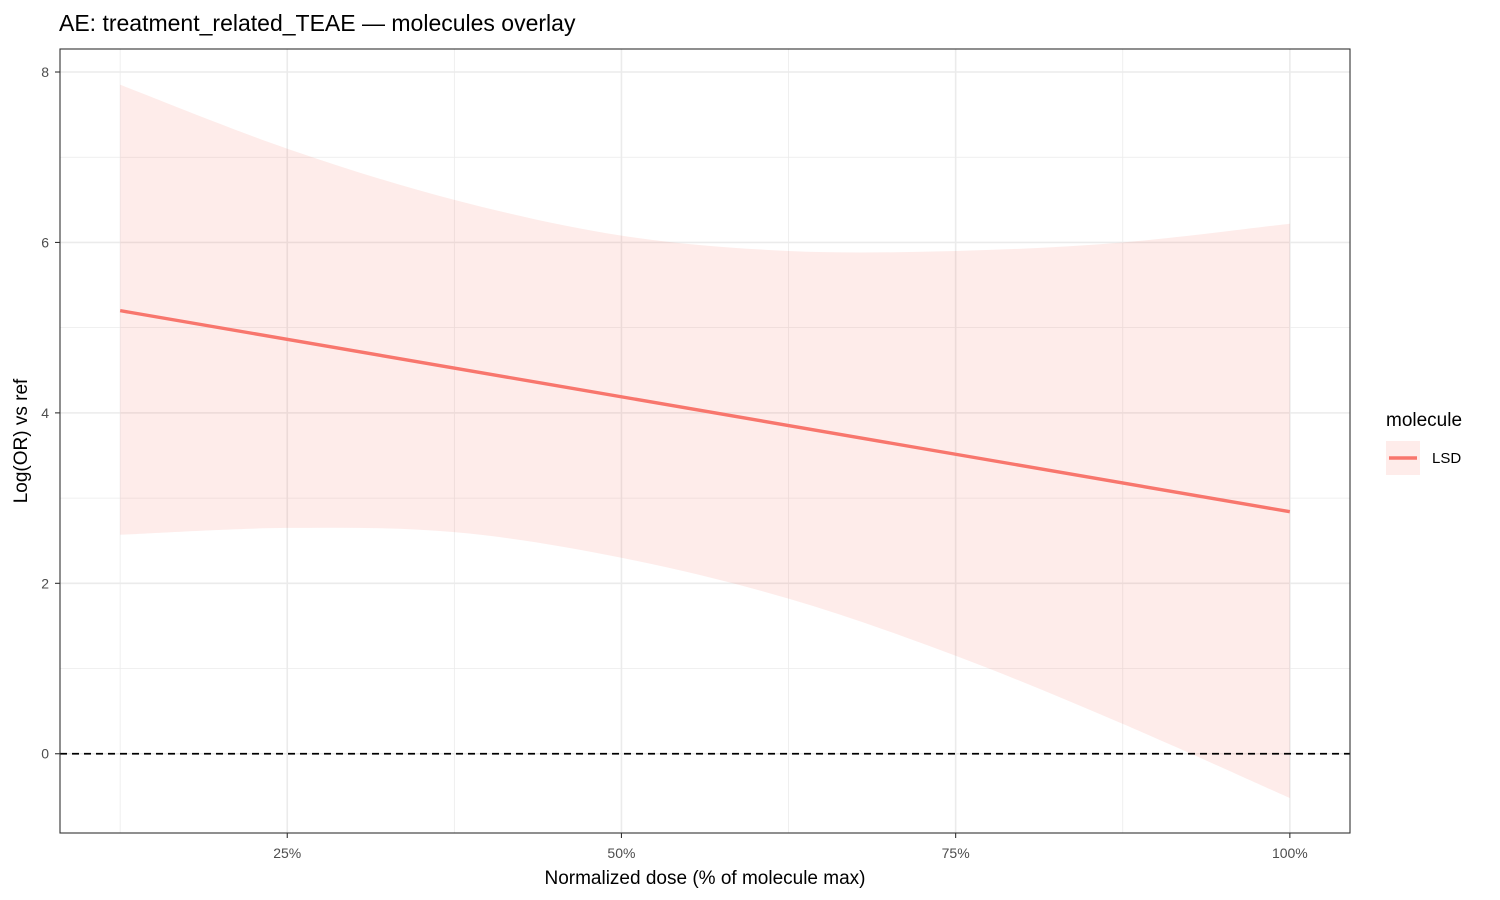 This screenshot has width=1500, height=900. What do you see at coordinates (1424, 420) in the screenshot?
I see `legend-title: molecule` at bounding box center [1424, 420].